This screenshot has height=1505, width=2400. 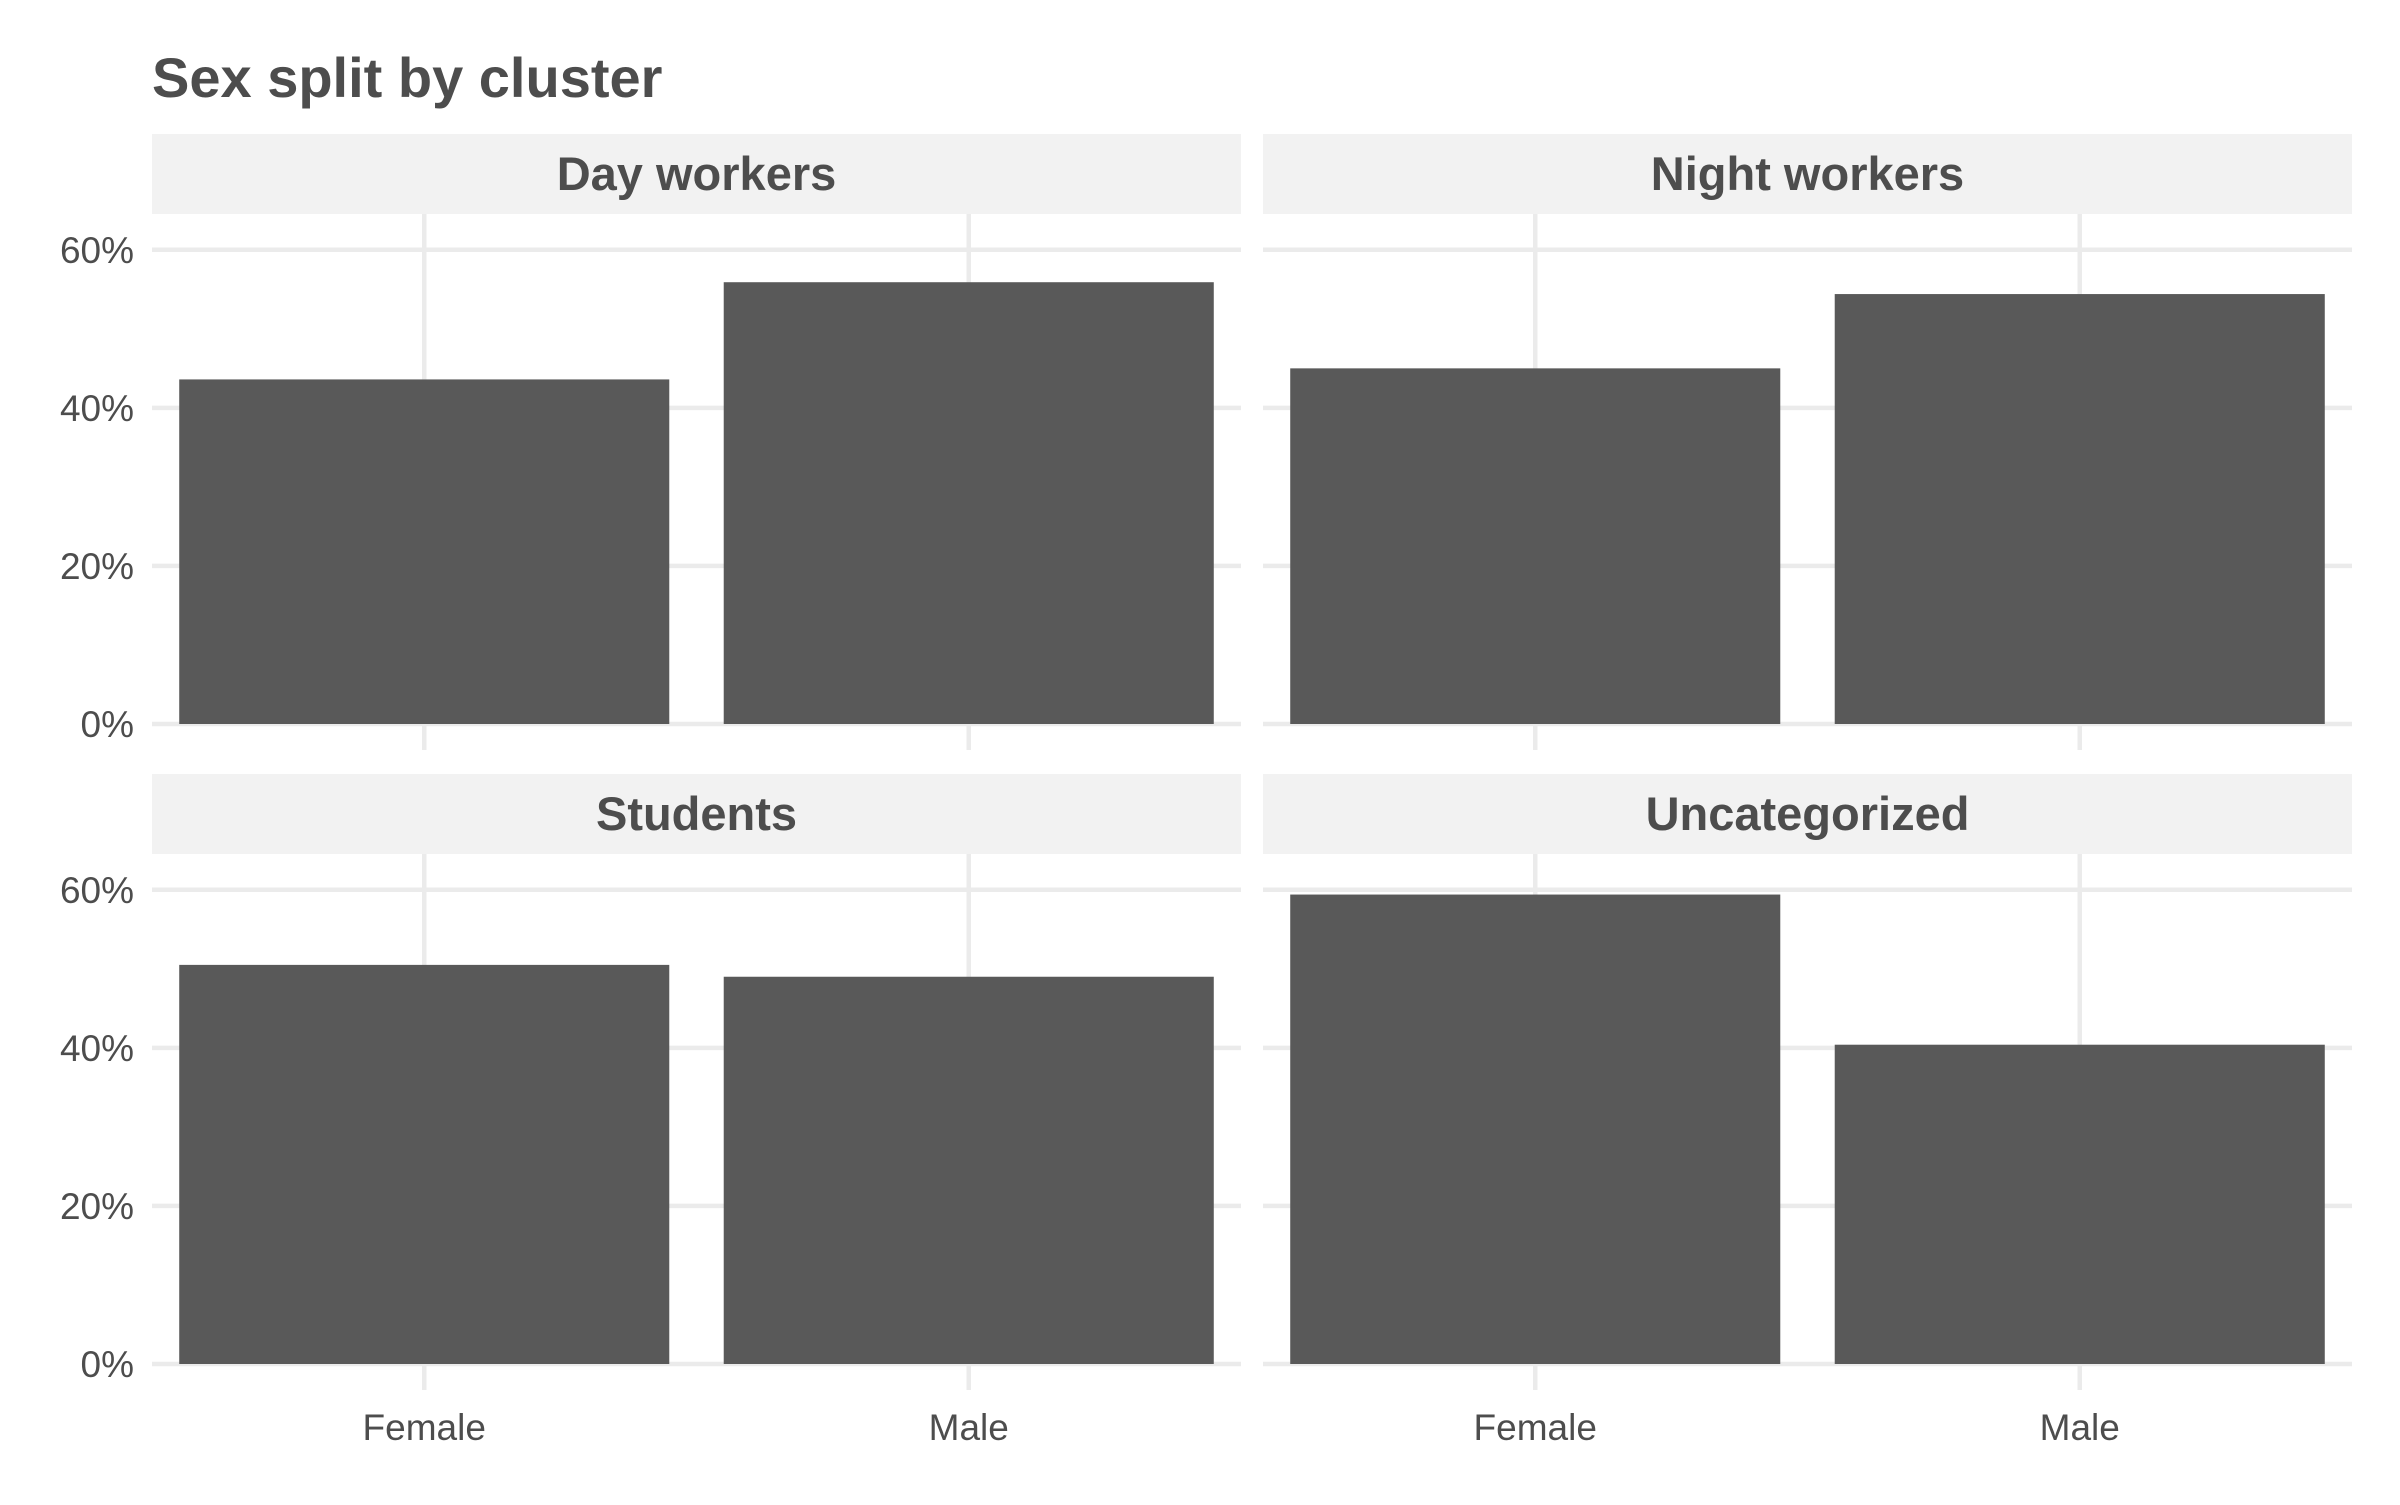 What do you see at coordinates (407, 77) in the screenshot?
I see `chart-title: Sex split by cluster` at bounding box center [407, 77].